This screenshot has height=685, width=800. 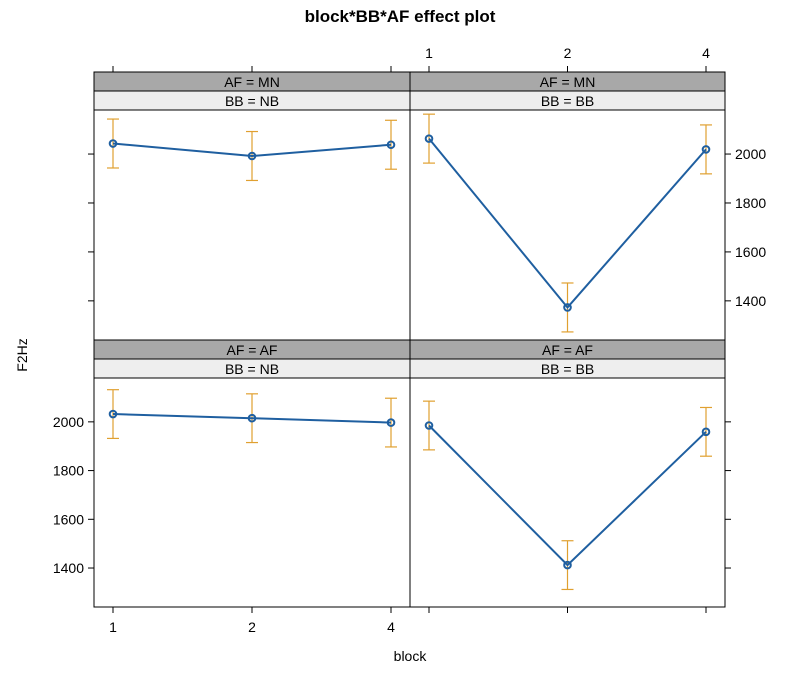 I want to click on x-axis-label: block, so click(x=411, y=656).